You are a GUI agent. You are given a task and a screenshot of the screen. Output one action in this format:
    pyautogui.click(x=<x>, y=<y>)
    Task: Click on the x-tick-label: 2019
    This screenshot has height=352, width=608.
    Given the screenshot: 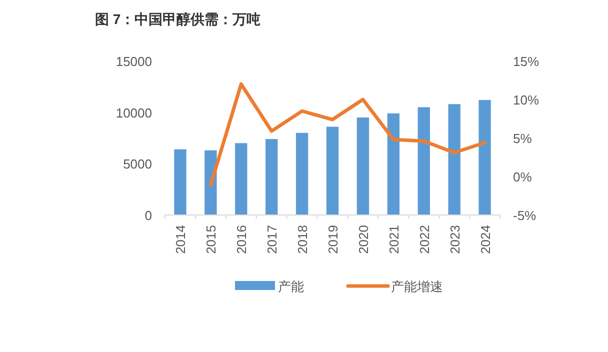 What is the action you would take?
    pyautogui.click(x=333, y=239)
    